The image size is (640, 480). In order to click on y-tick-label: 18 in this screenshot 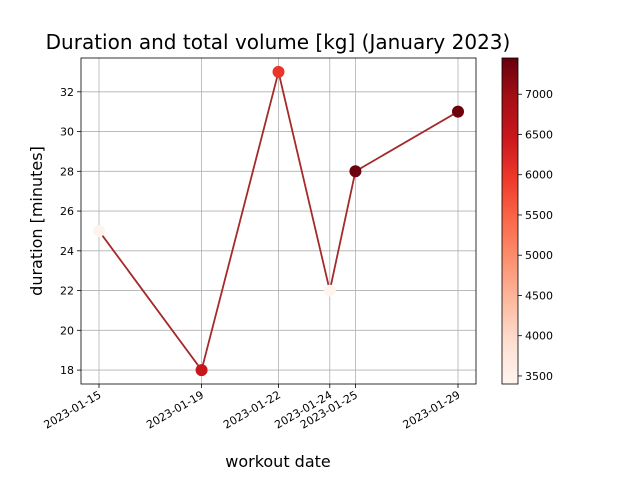, I will do `click(67, 370)`.